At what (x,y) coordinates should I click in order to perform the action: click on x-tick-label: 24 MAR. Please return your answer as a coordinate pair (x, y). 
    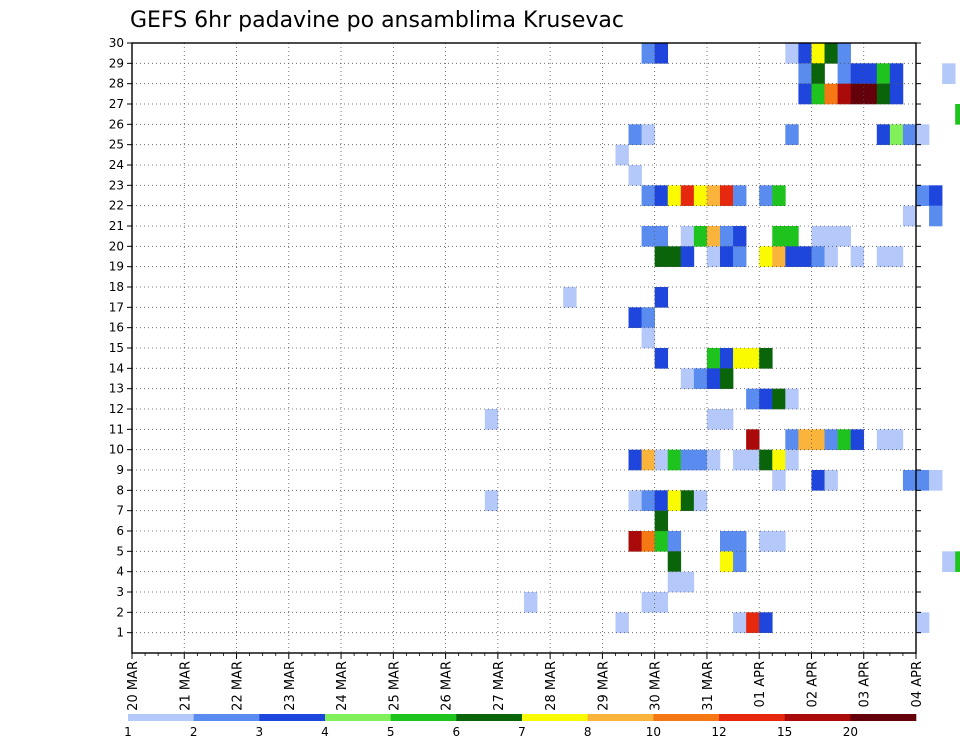
    Looking at the image, I should click on (342, 686).